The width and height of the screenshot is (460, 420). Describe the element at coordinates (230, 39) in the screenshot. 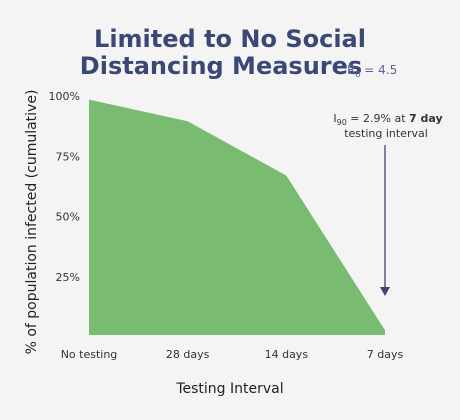

I see `chart-title-line1: Limited to No Social` at that location.